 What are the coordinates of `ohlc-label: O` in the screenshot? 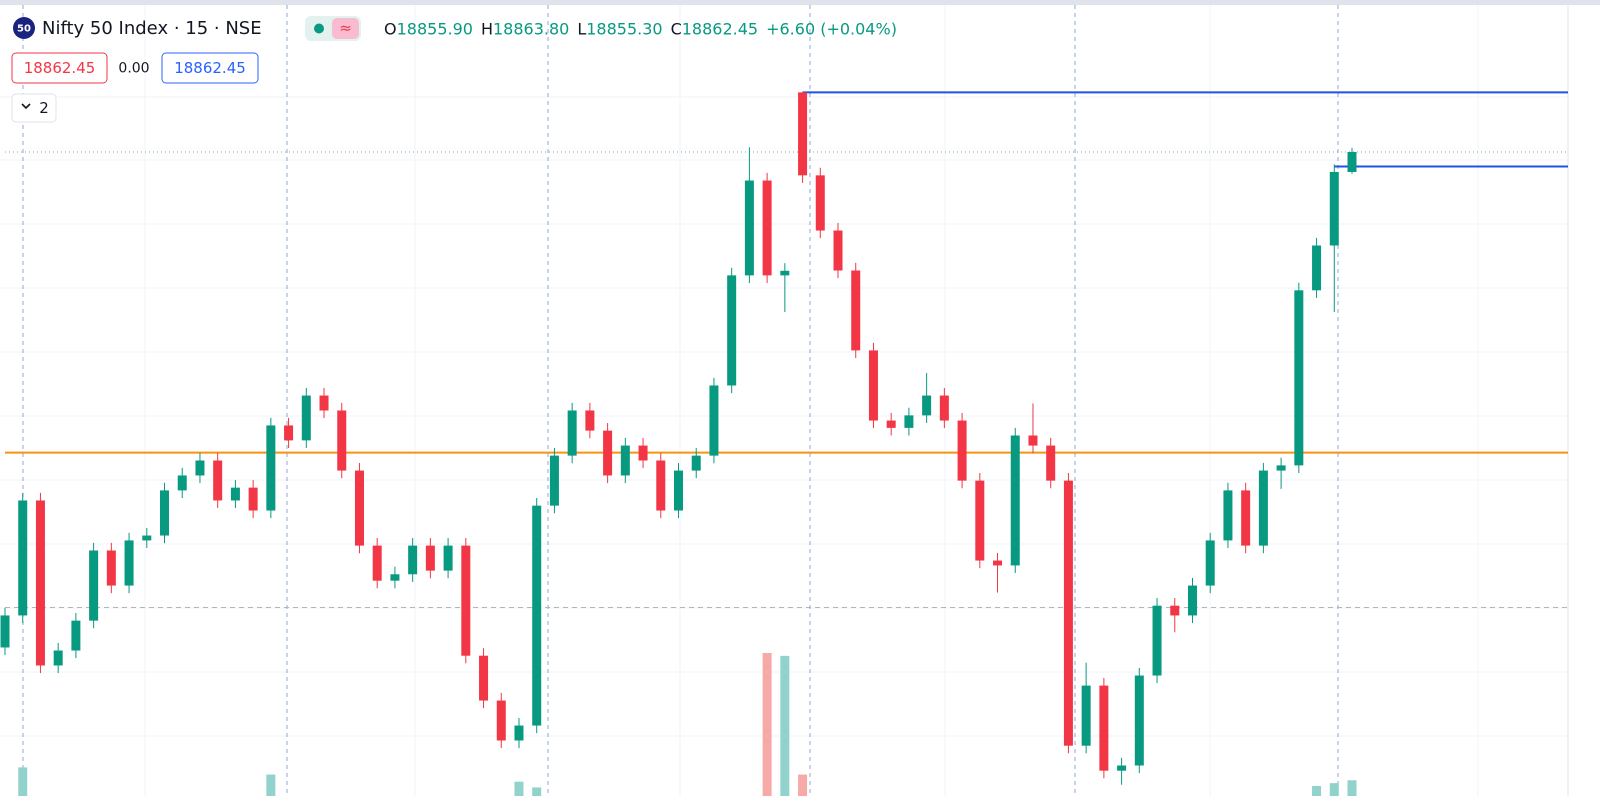 It's located at (390, 29).